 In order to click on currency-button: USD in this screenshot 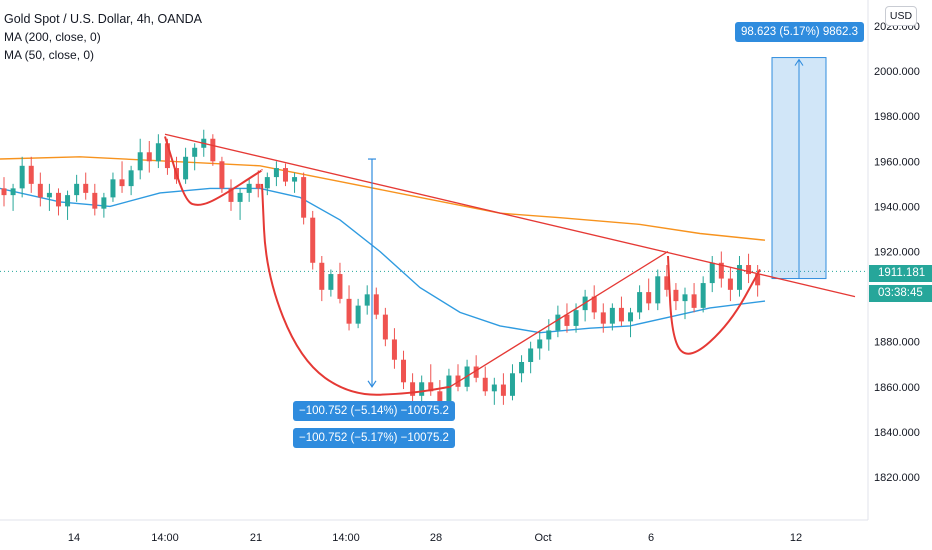, I will do `click(901, 16)`.